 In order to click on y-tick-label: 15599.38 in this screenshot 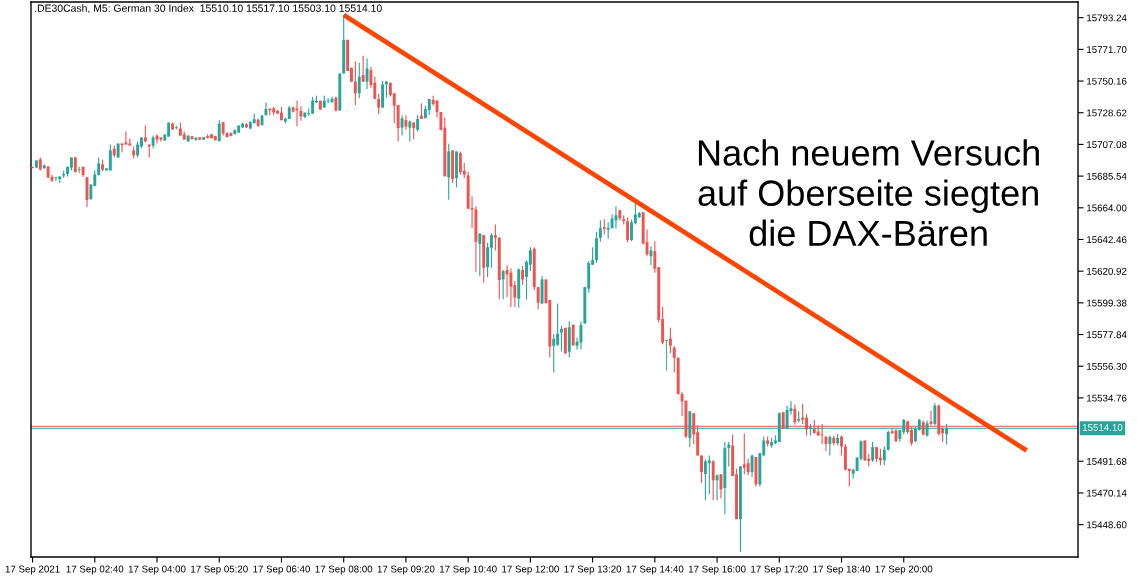, I will do `click(1107, 303)`.